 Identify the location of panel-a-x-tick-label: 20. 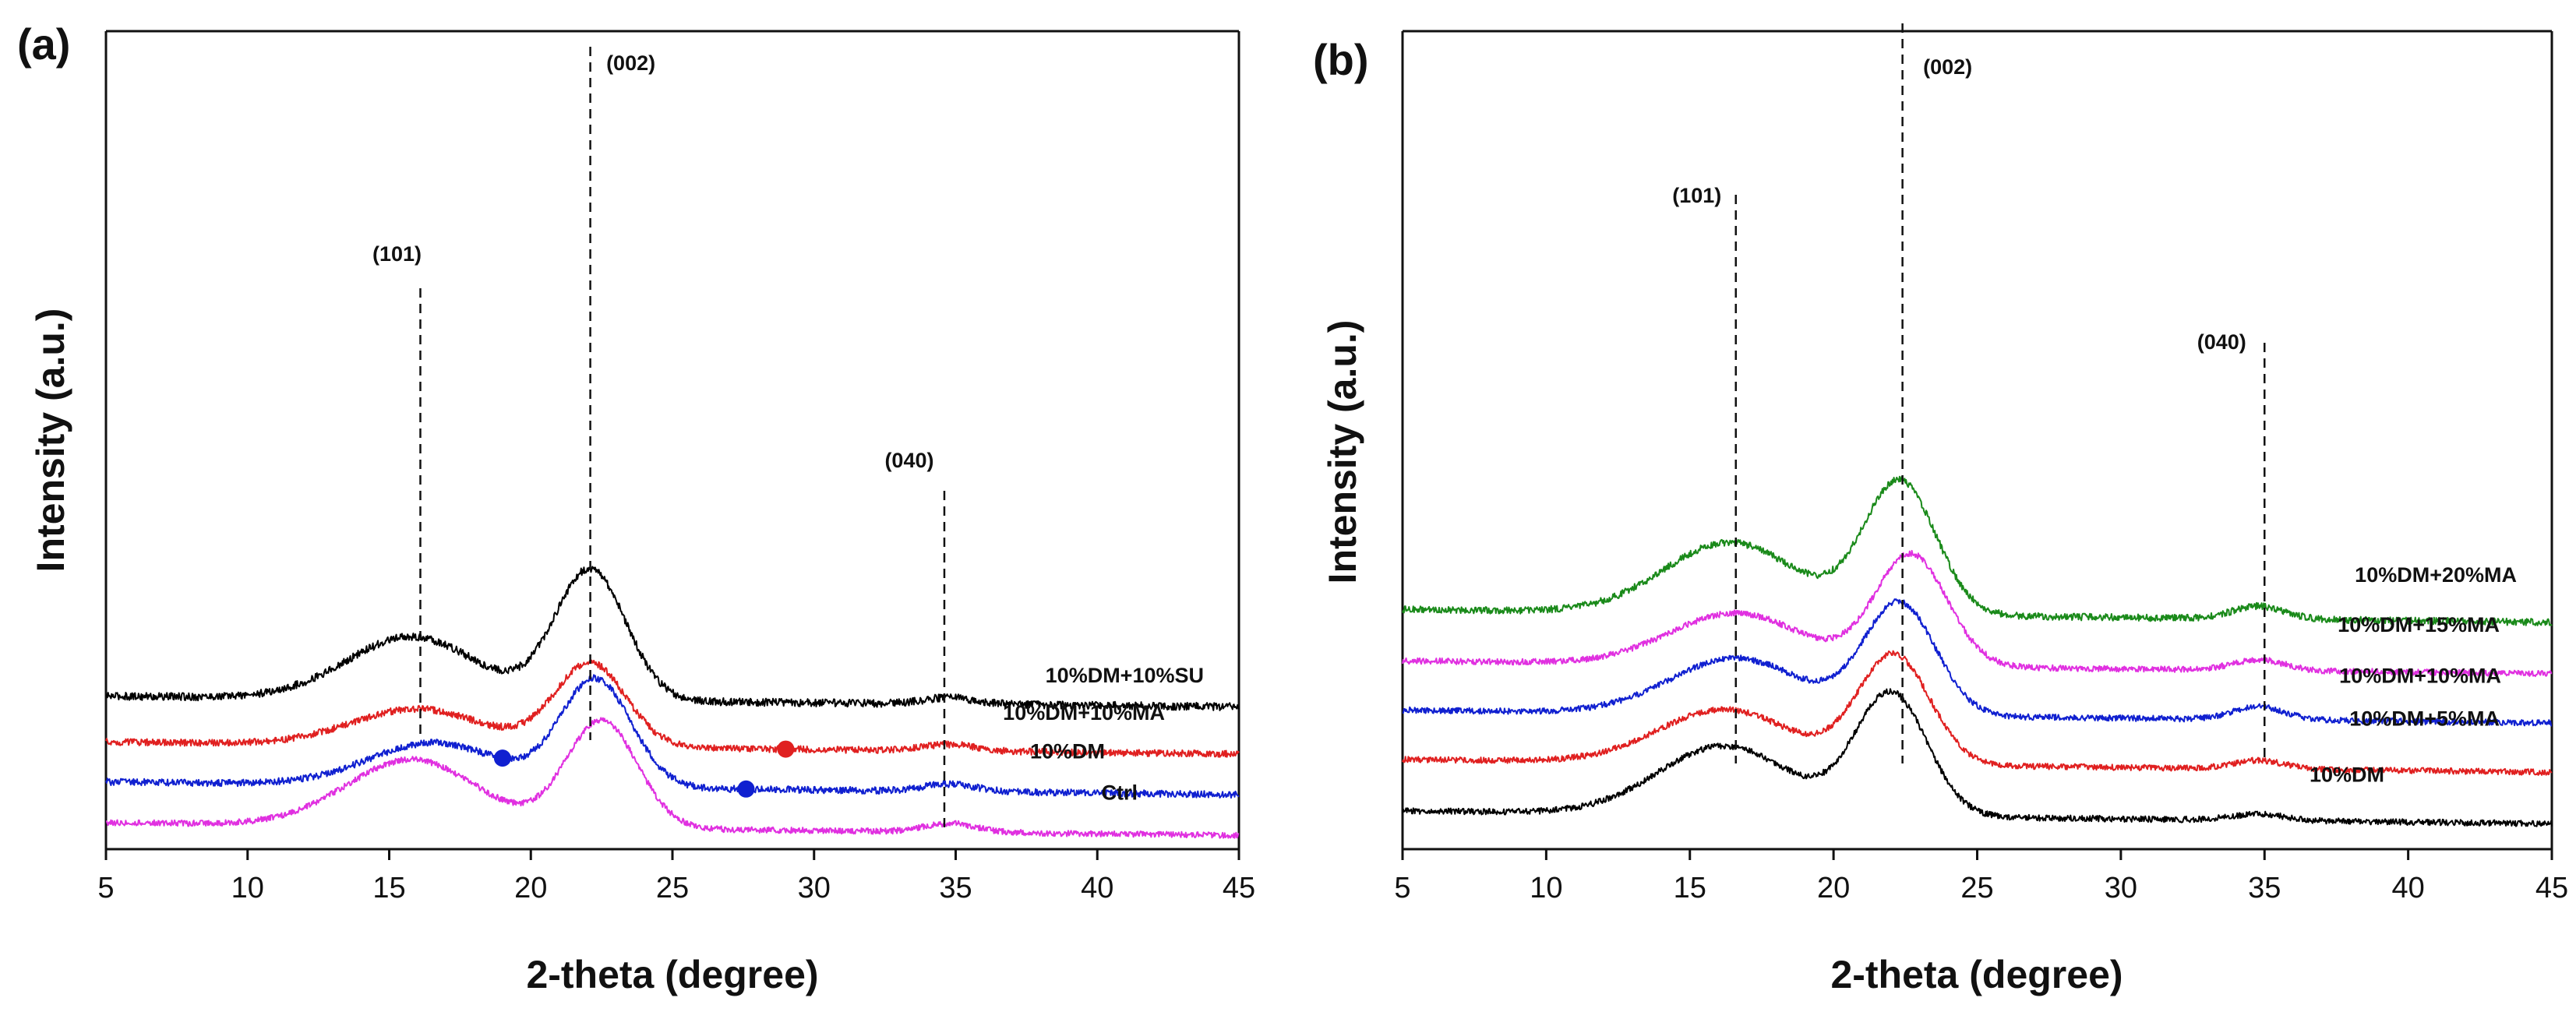
(530, 888).